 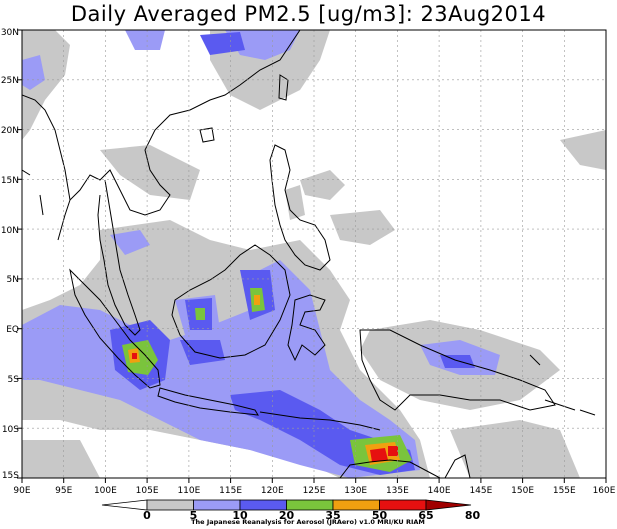 What do you see at coordinates (604, 491) in the screenshot?
I see `lon-label: 160E` at bounding box center [604, 491].